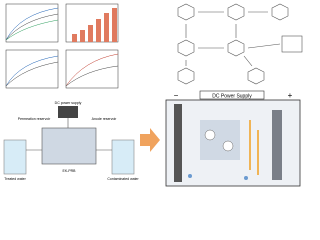 The image size is (320, 240). Describe the element at coordinates (105, 119) in the screenshot. I see `label: Anode reservoir` at that location.